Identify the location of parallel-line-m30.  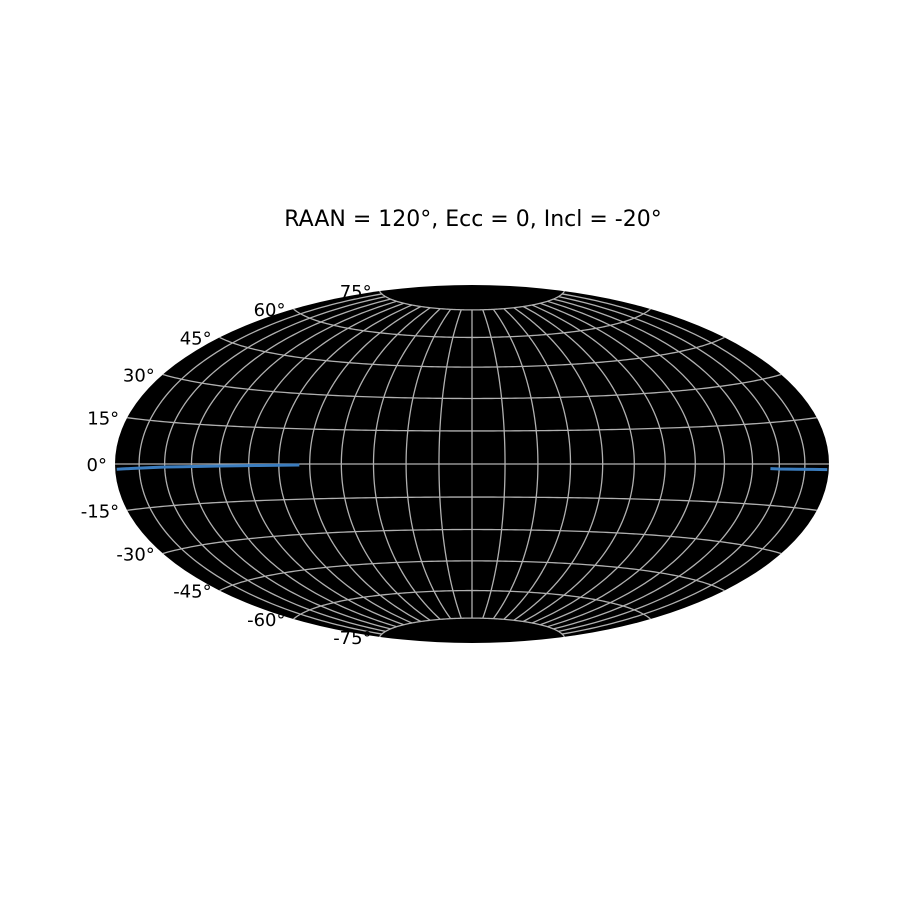
(472, 541).